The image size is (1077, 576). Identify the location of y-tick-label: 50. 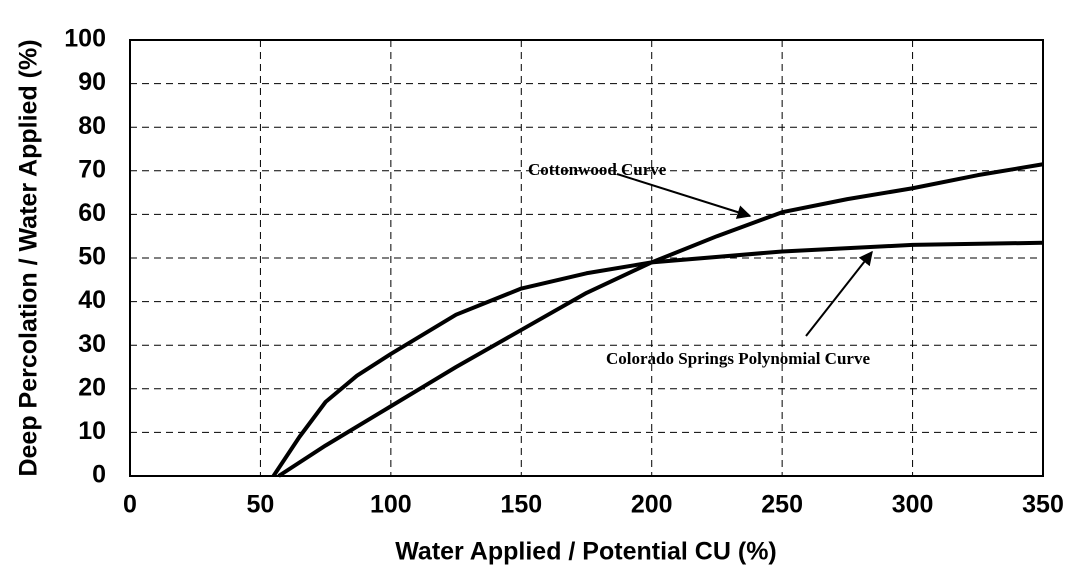
(92, 257).